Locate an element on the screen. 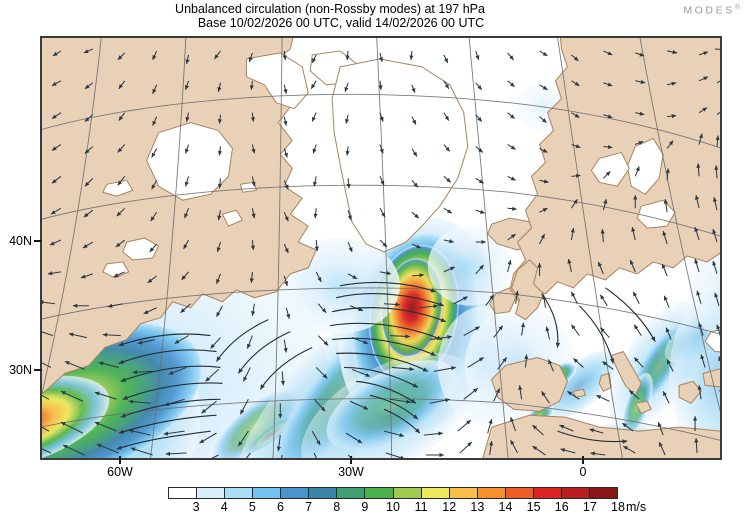 Image resolution: width=750 pixels, height=516 pixels. graticule-lon-45w is located at coordinates (277, 248).